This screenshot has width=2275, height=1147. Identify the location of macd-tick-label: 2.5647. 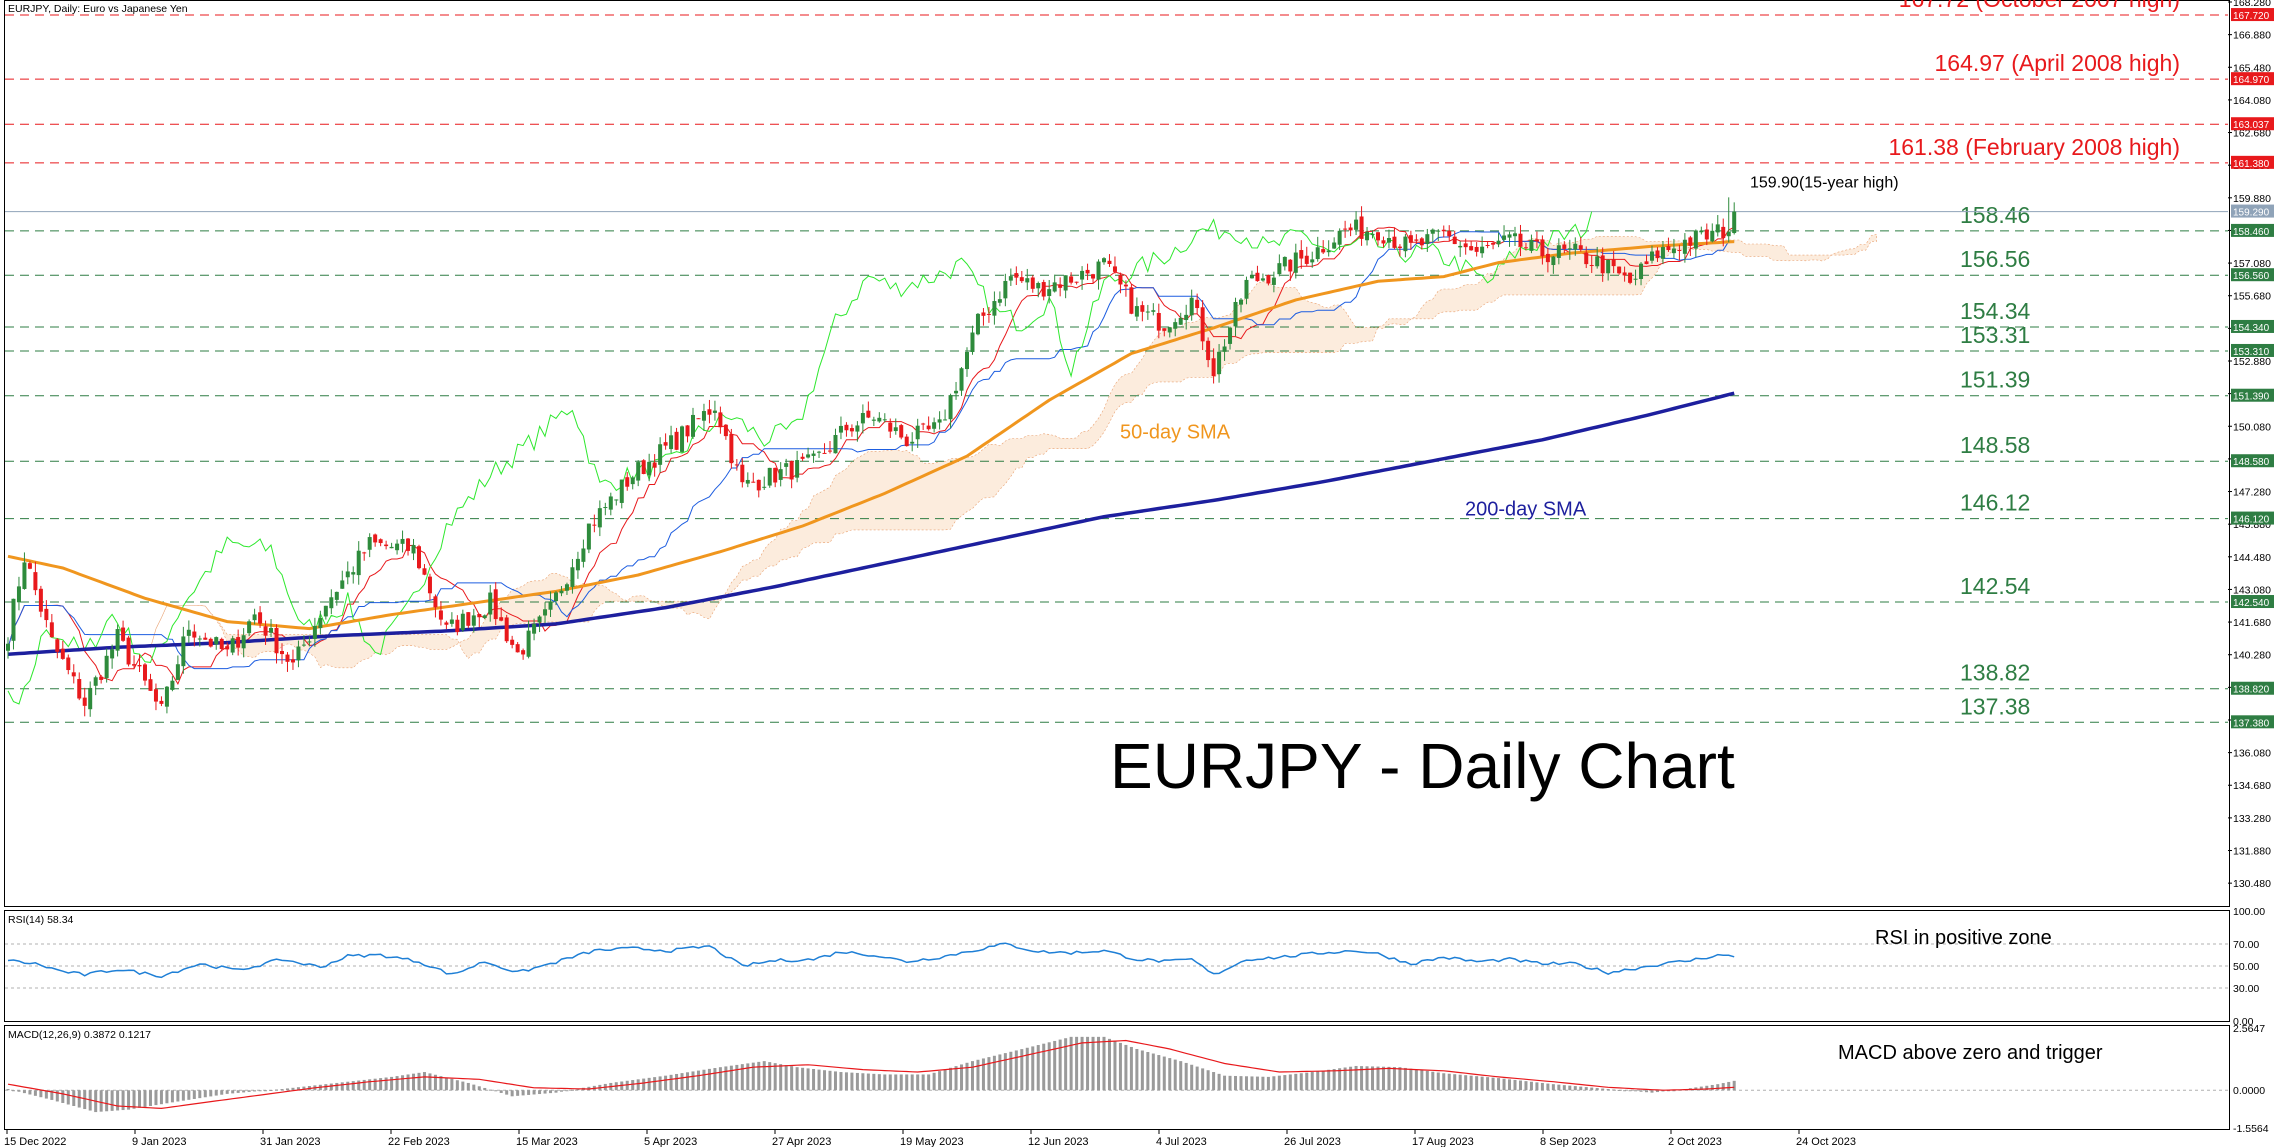
(2249, 1029).